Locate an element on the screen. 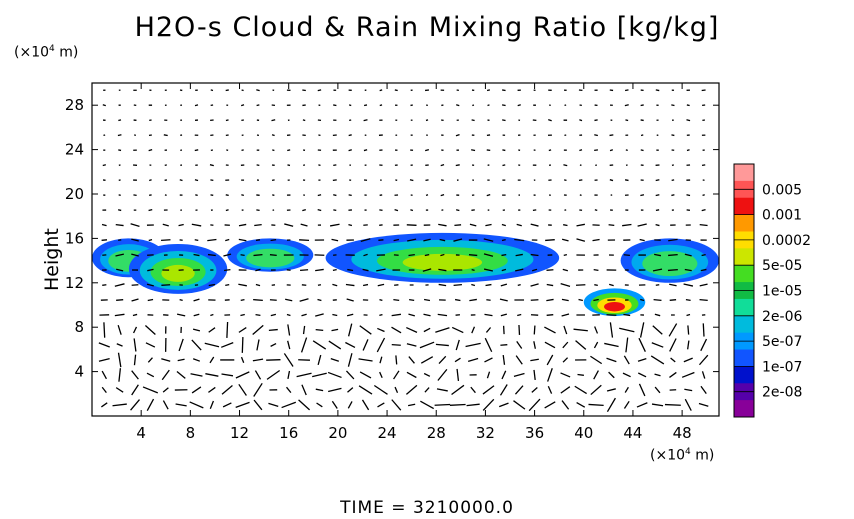  x-tick-label: 28 is located at coordinates (436, 433).